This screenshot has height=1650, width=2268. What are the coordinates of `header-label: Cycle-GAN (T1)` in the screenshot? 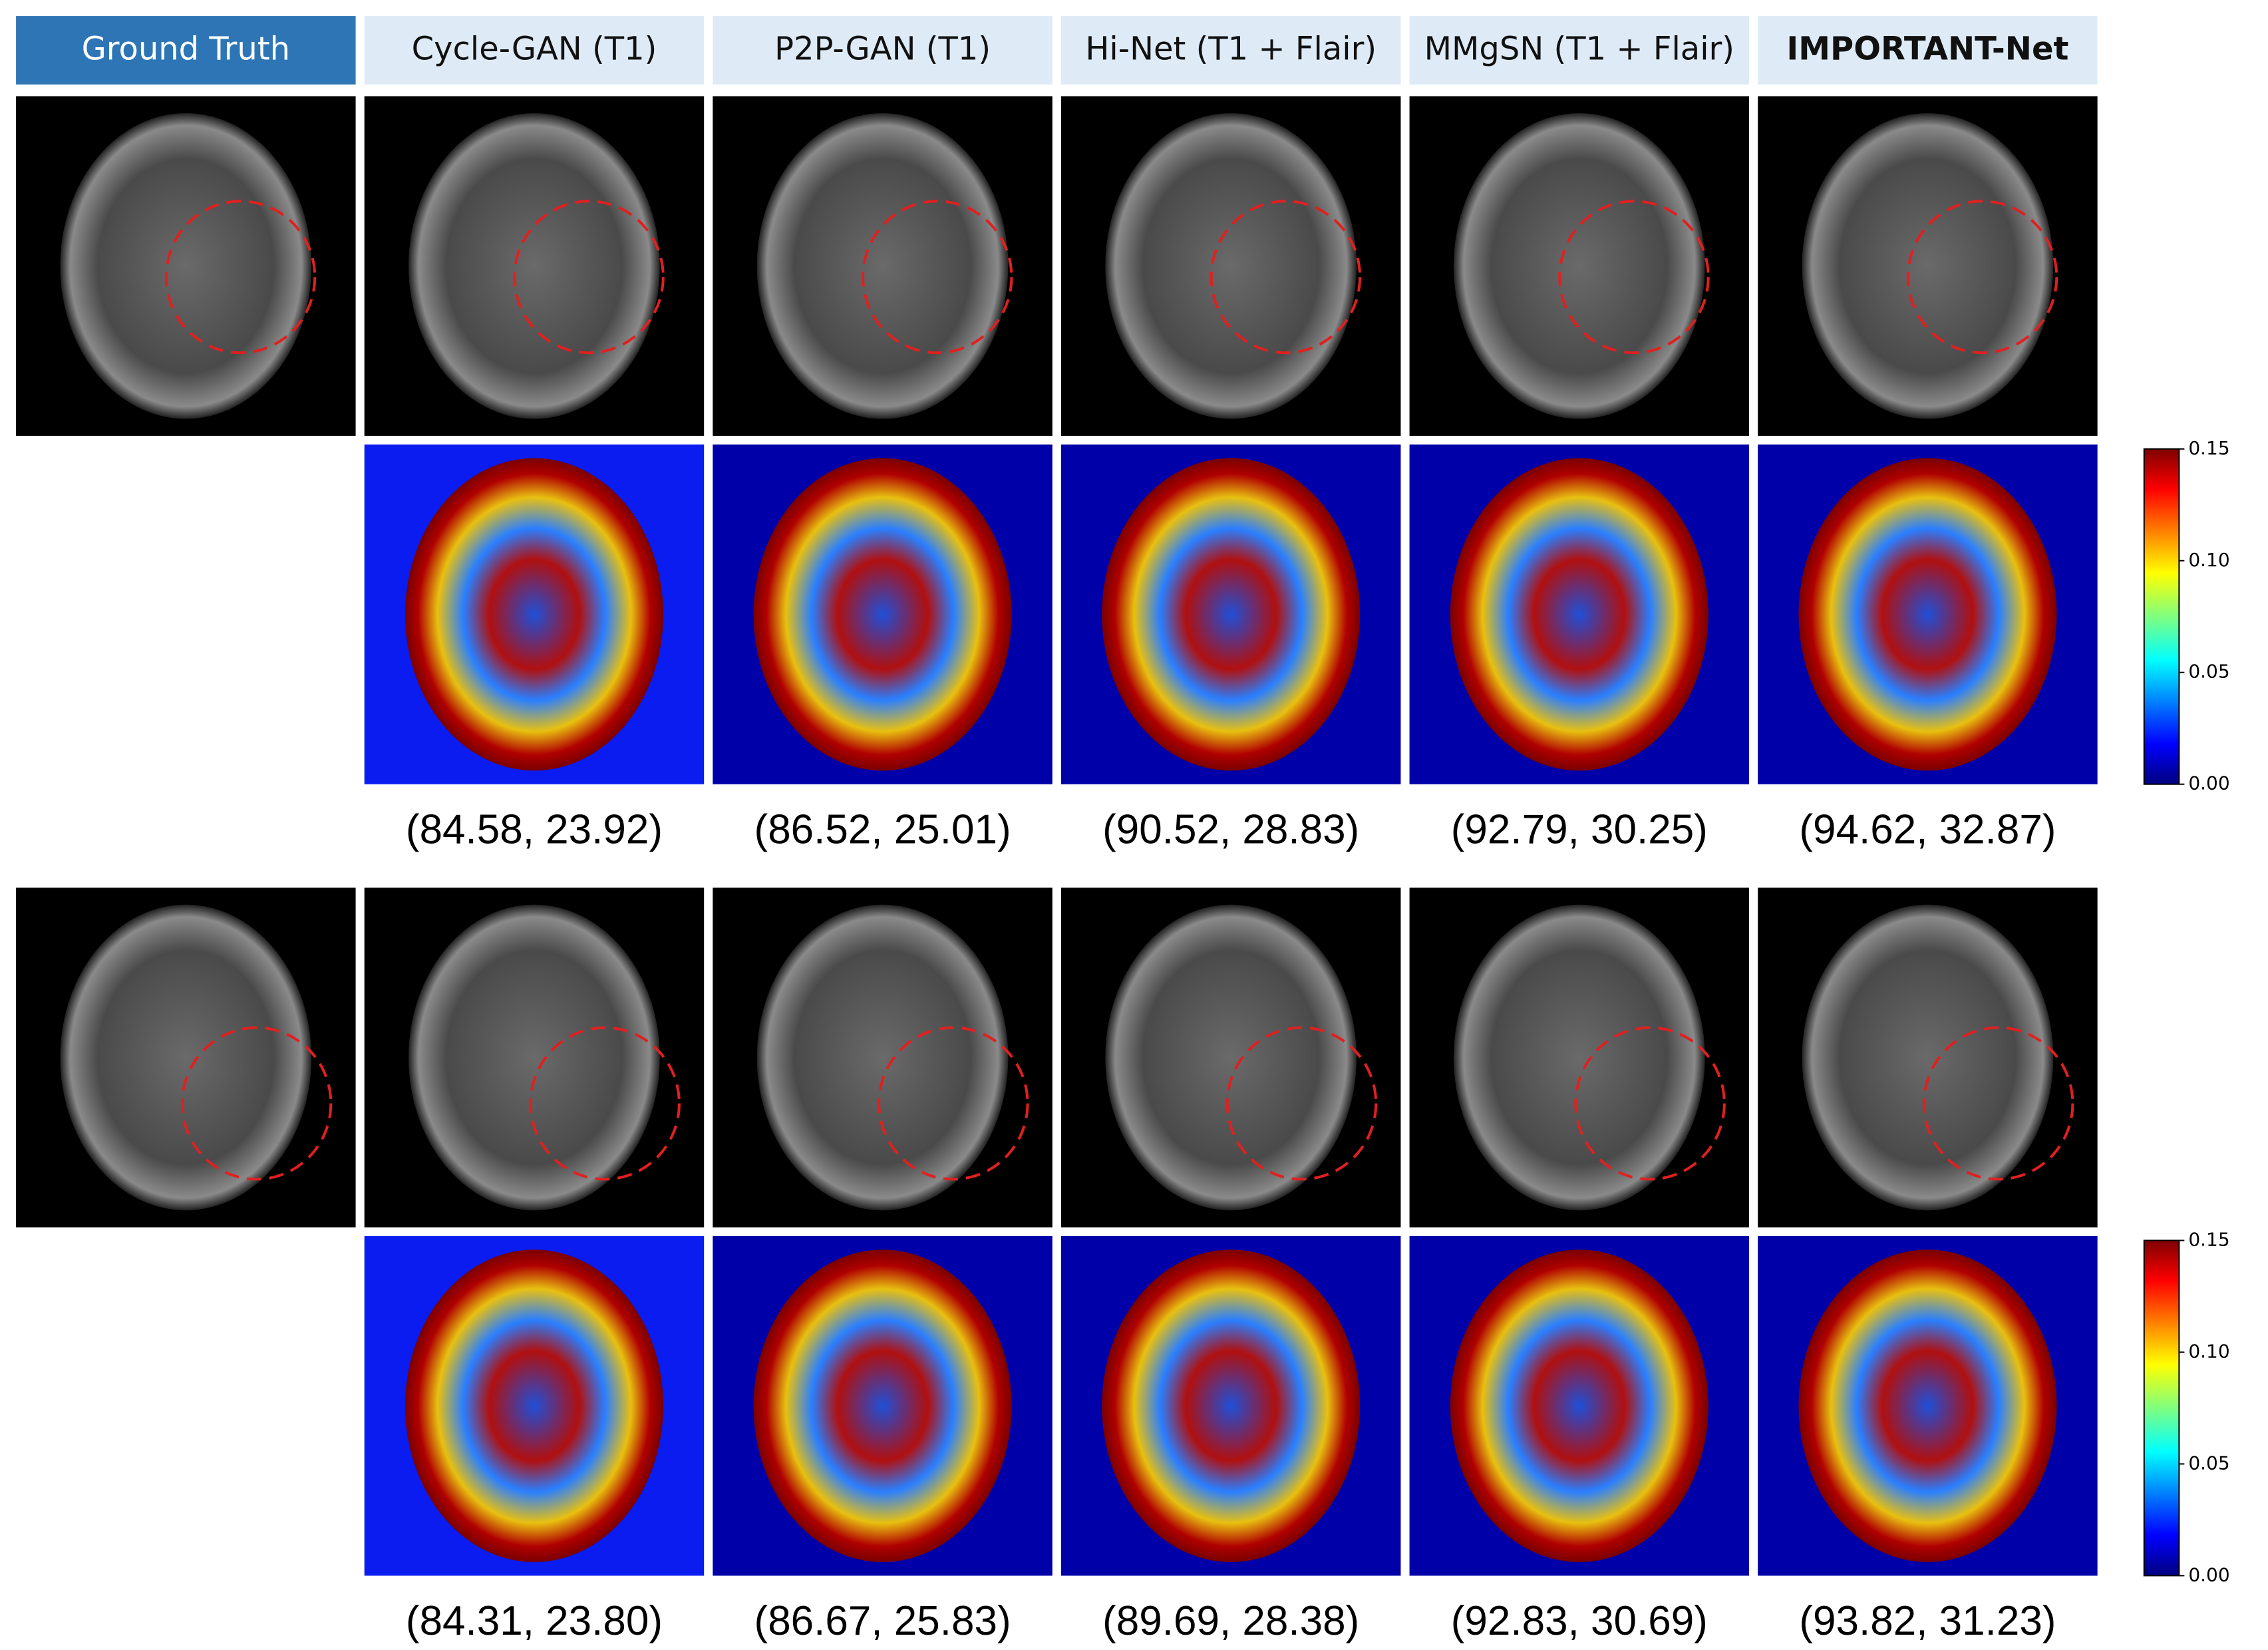 It's located at (534, 49).